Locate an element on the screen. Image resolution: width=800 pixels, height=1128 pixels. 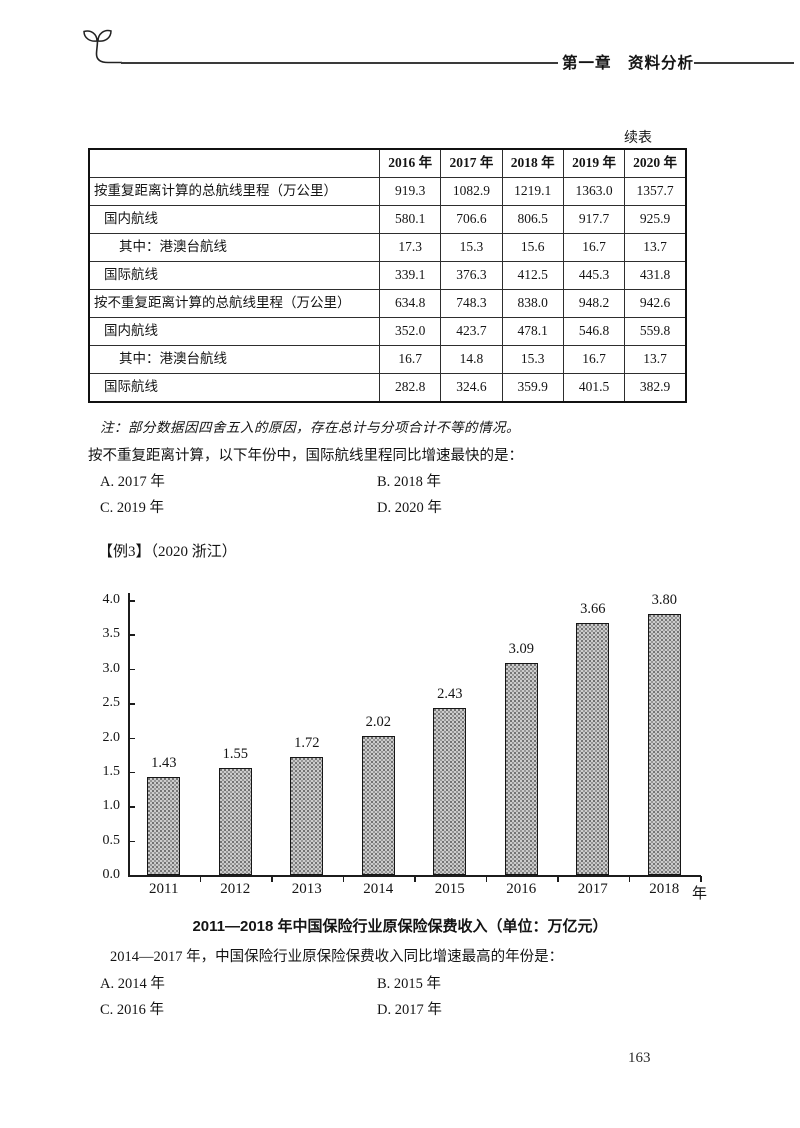
table-value-cell: 919.3 is located at coordinates (410, 191).